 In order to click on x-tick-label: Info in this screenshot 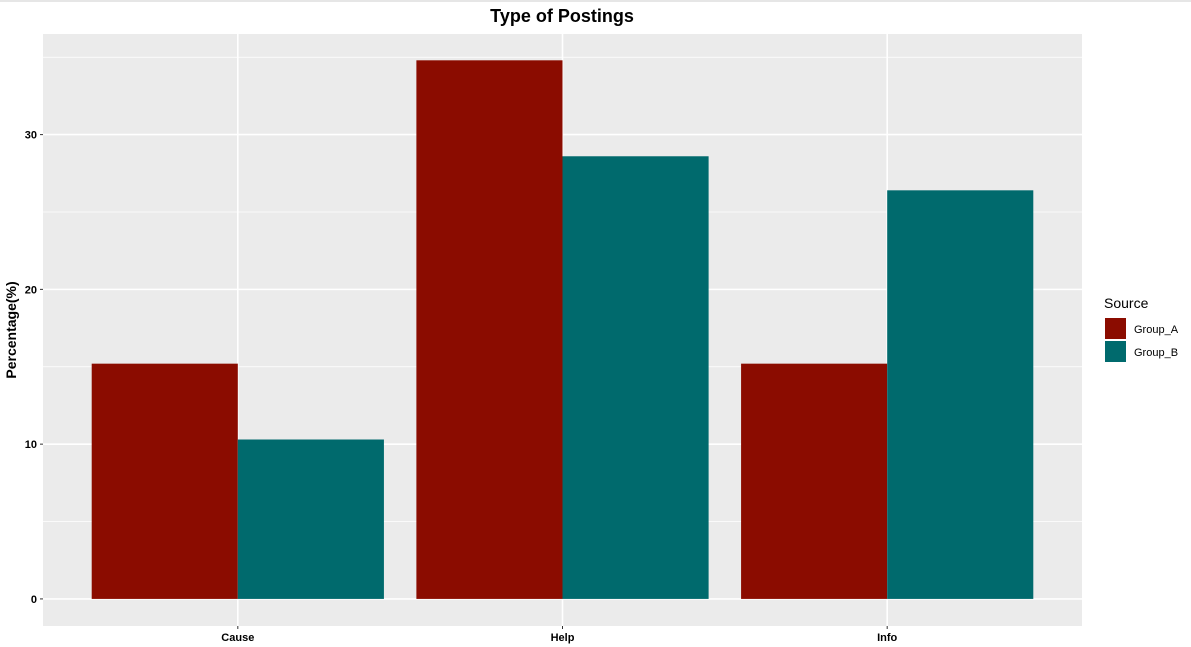, I will do `click(887, 638)`.